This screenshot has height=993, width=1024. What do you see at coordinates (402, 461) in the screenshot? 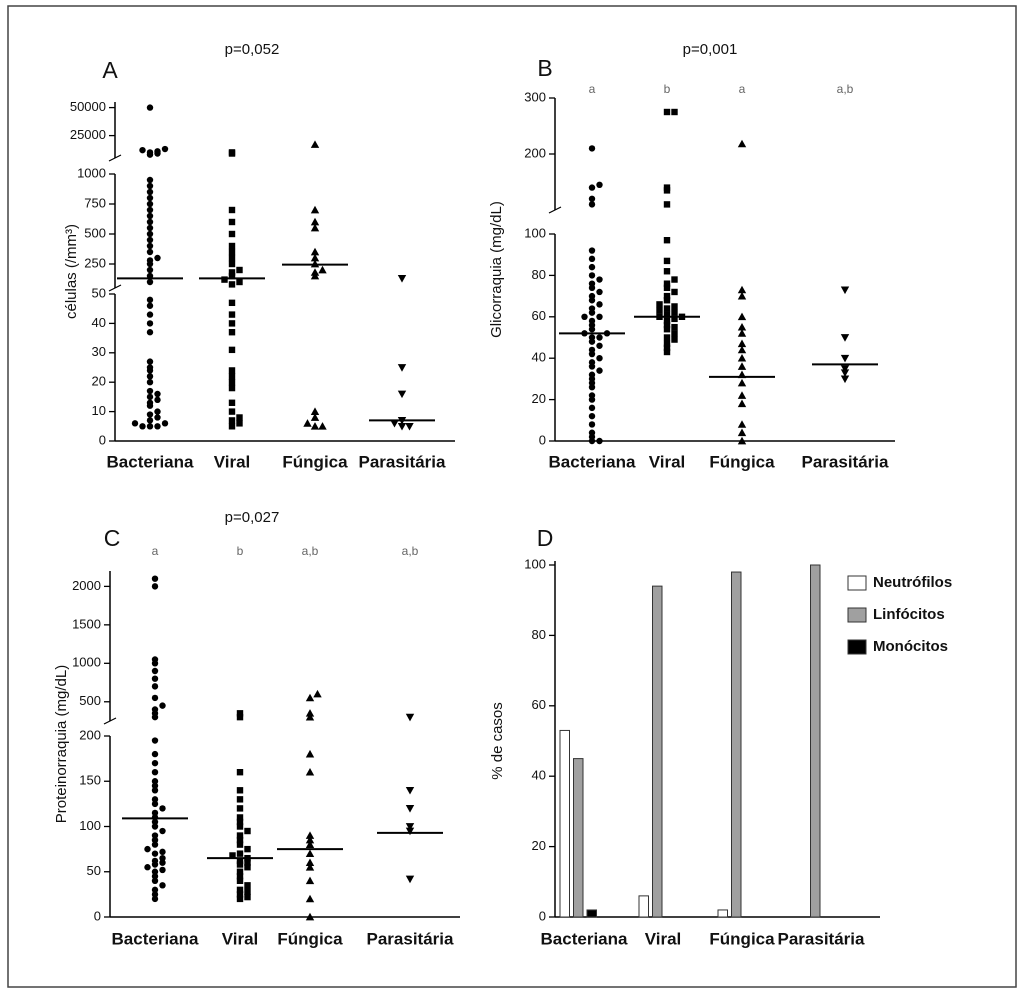
I see `x-tick-label: Parasitária` at bounding box center [402, 461].